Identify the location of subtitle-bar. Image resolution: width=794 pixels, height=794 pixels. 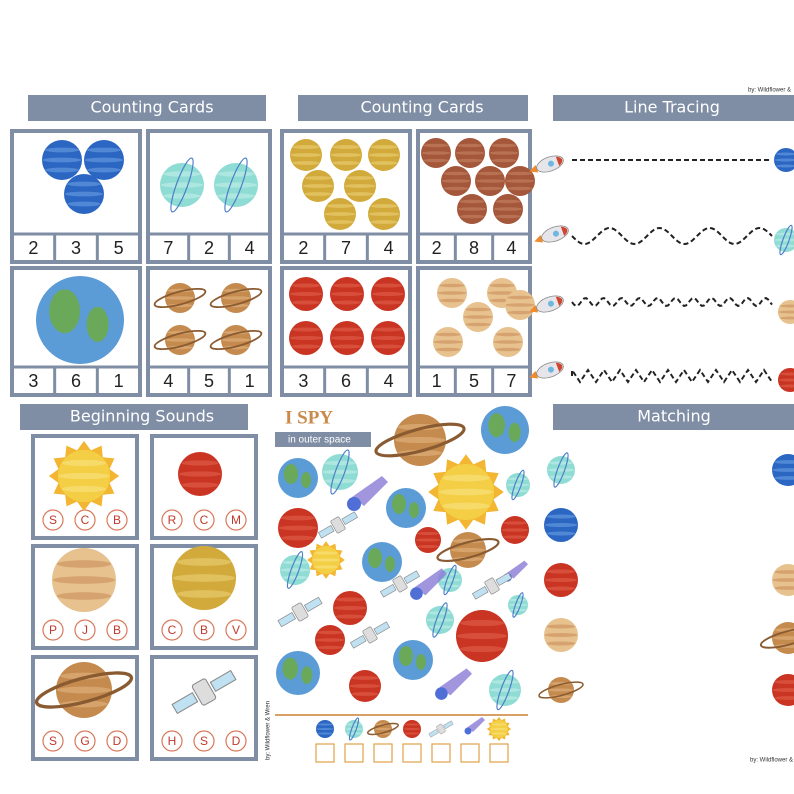
(323, 439).